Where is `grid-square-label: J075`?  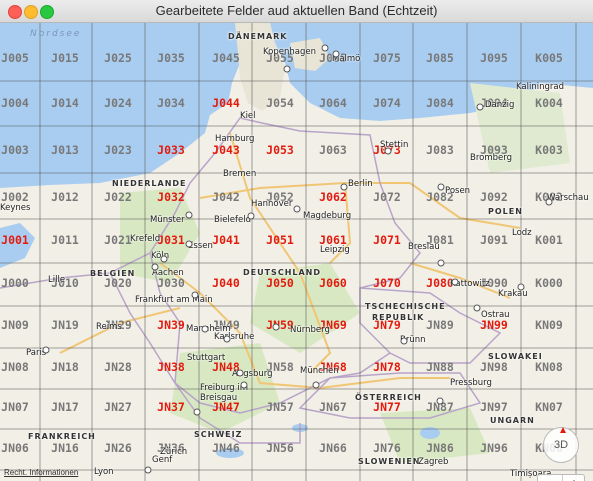 grid-square-label: J075 is located at coordinates (387, 58).